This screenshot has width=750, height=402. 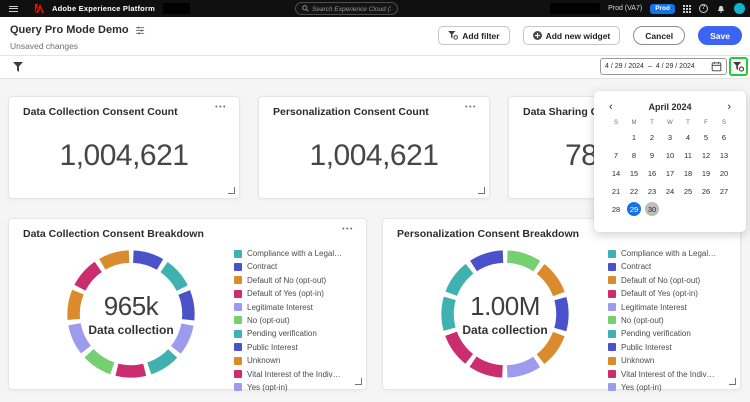 I want to click on user-avatar, so click(x=739, y=8).